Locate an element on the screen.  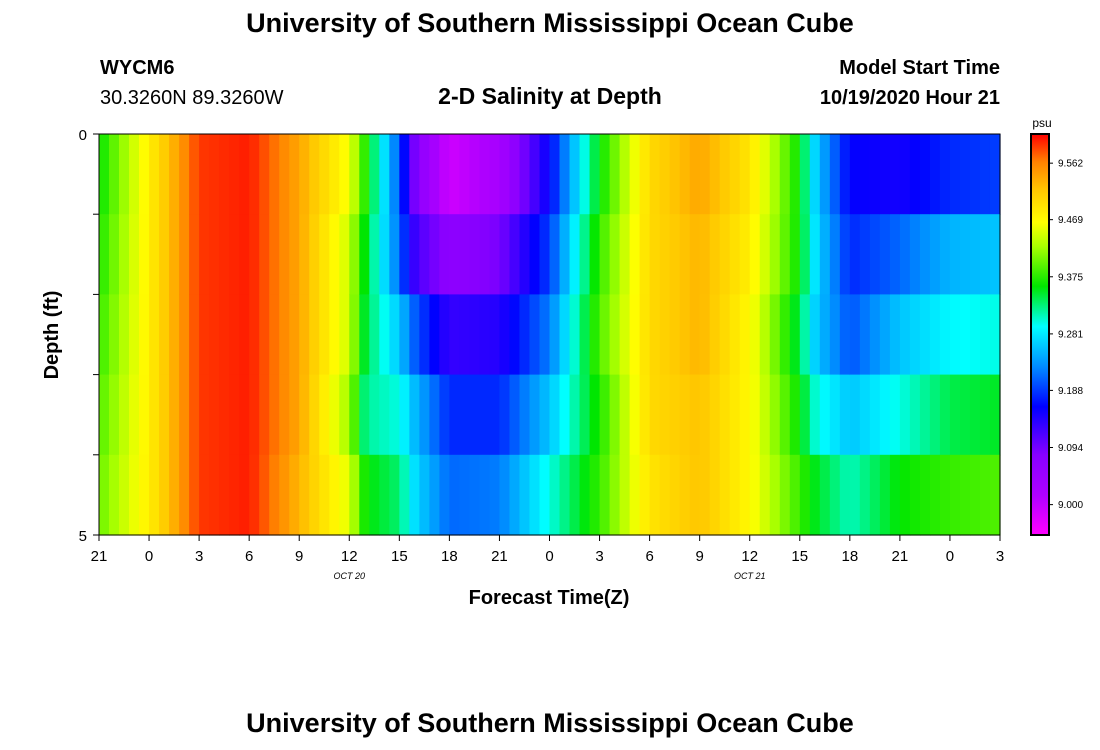
x-axis: 21 0 3 6 9 12 15 18 21 0 3 6 9 12 15 18 21 0 3 OCT 20 OCT 21 is located at coordinates (547, 558).